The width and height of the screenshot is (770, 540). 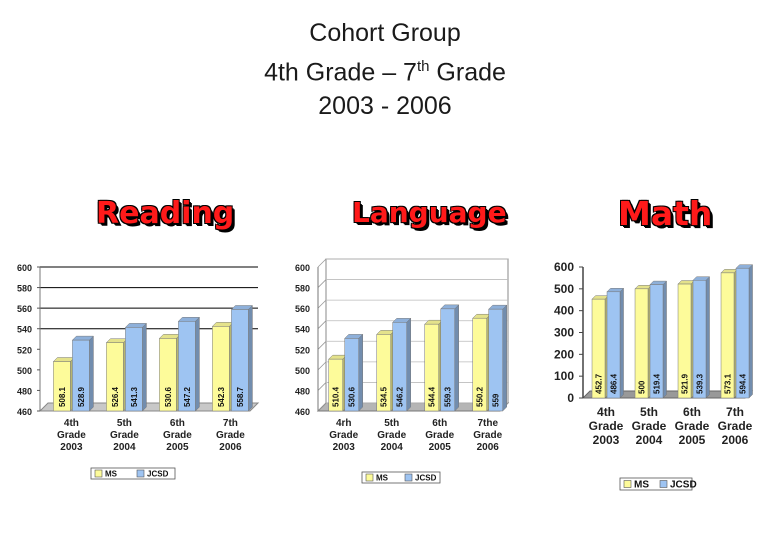 I want to click on y-tick-label: 0, so click(x=570, y=398).